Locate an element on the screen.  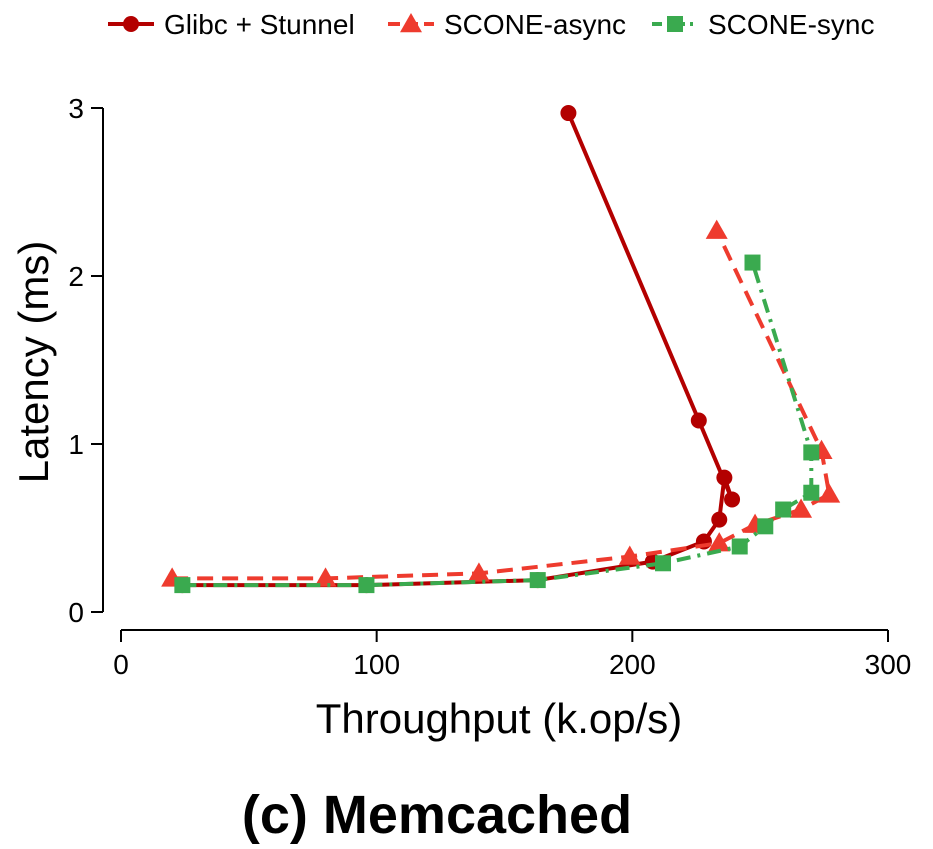
legend-label-0: Glibc + Stunnel is located at coordinates (259, 24).